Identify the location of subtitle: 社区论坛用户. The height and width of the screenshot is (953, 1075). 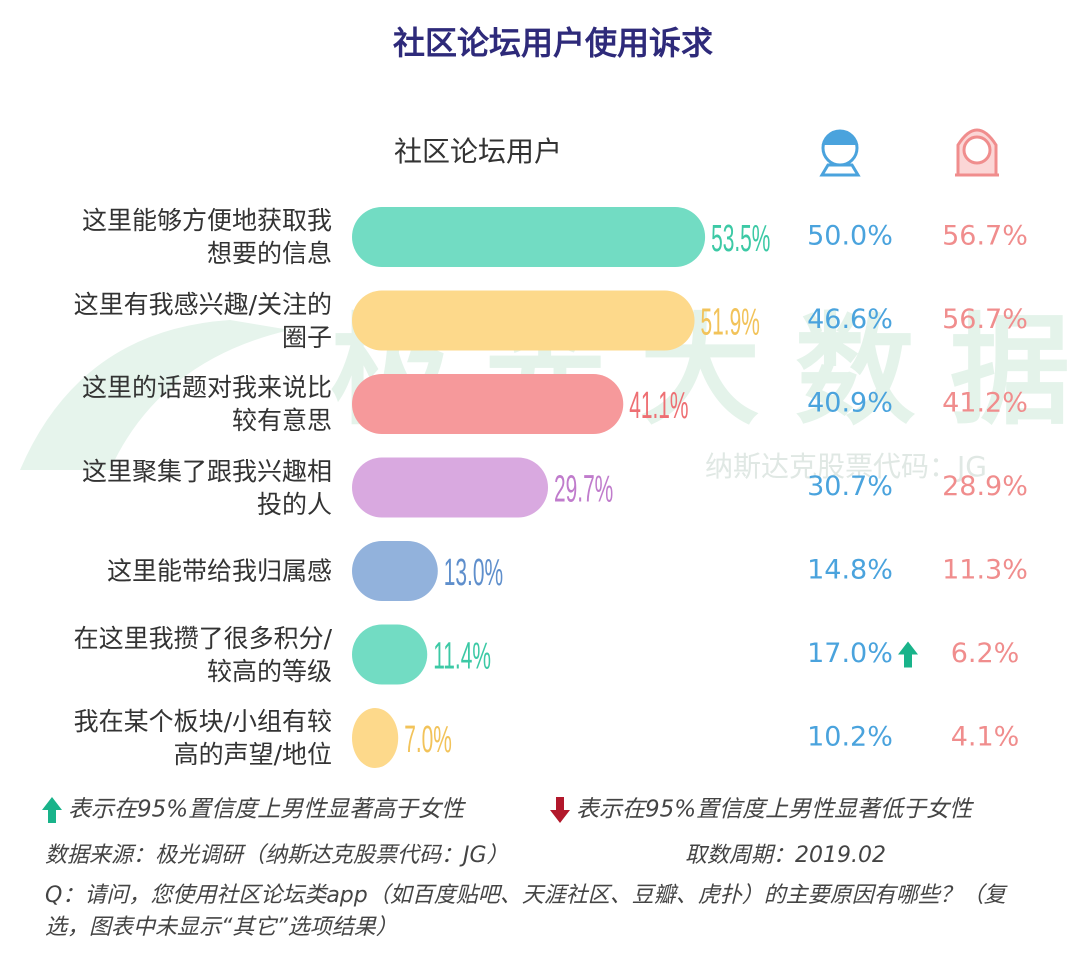
(478, 151).